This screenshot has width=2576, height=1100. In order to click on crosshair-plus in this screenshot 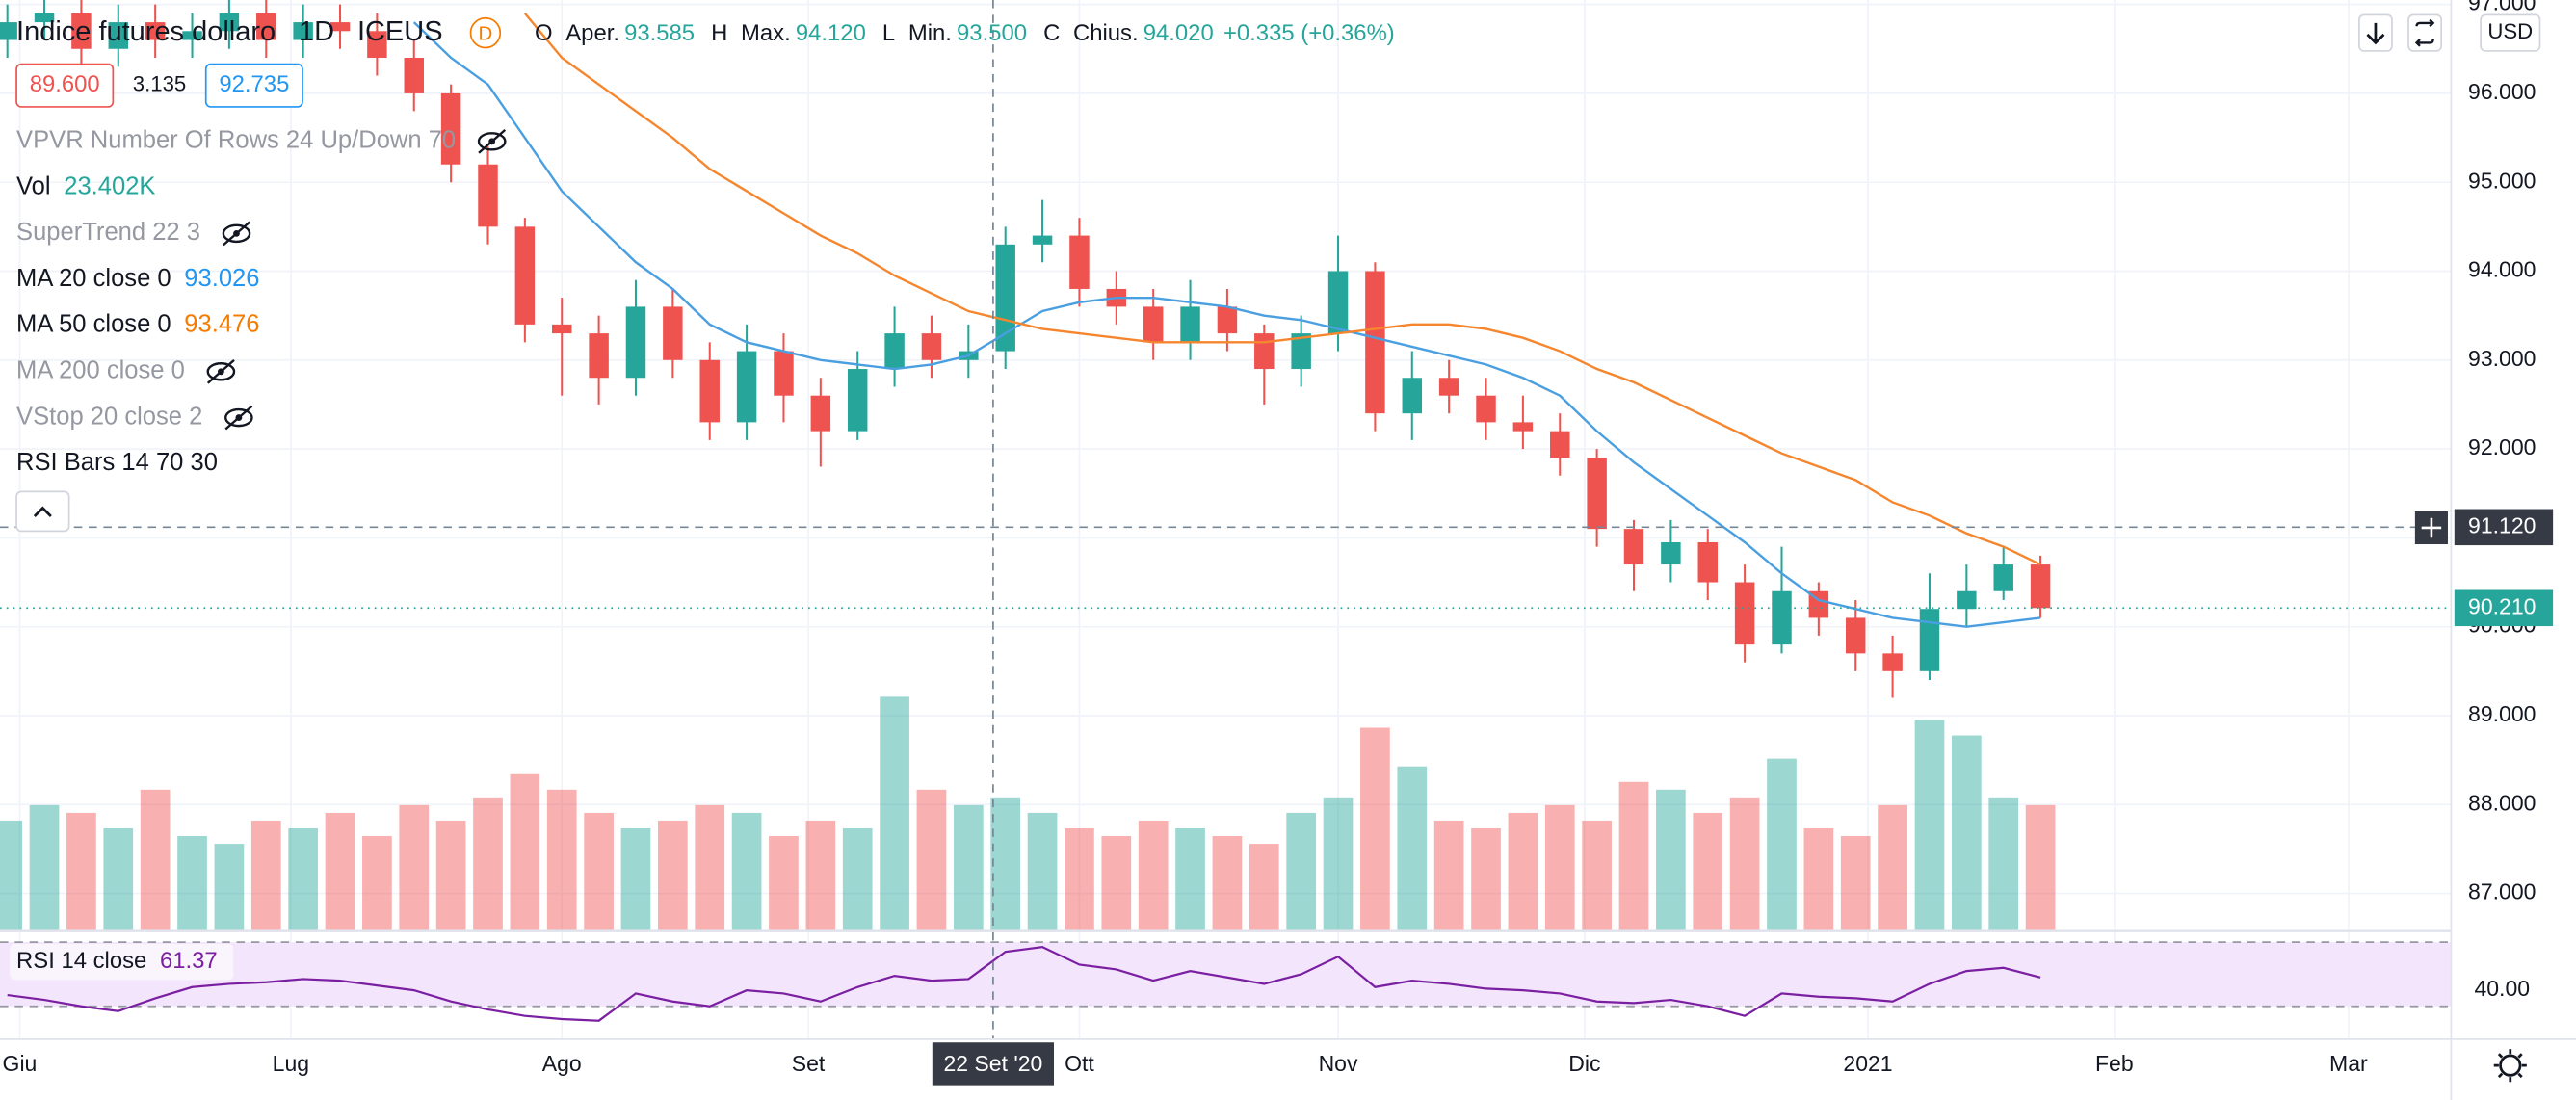, I will do `click(2431, 528)`.